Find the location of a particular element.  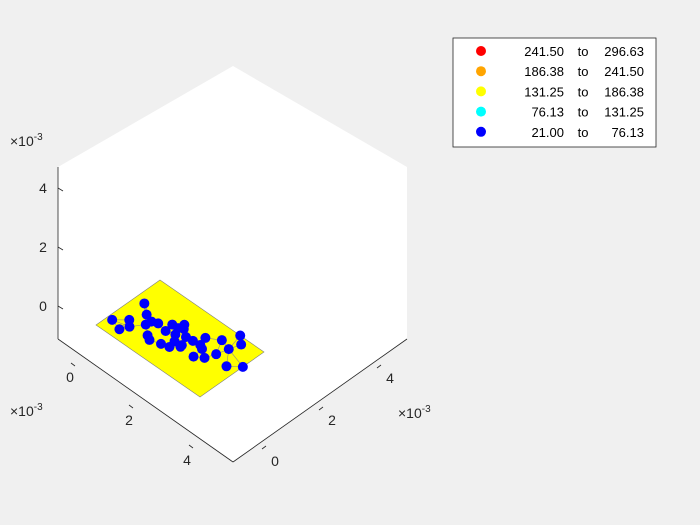

legend-to: 241.50 is located at coordinates (624, 71).